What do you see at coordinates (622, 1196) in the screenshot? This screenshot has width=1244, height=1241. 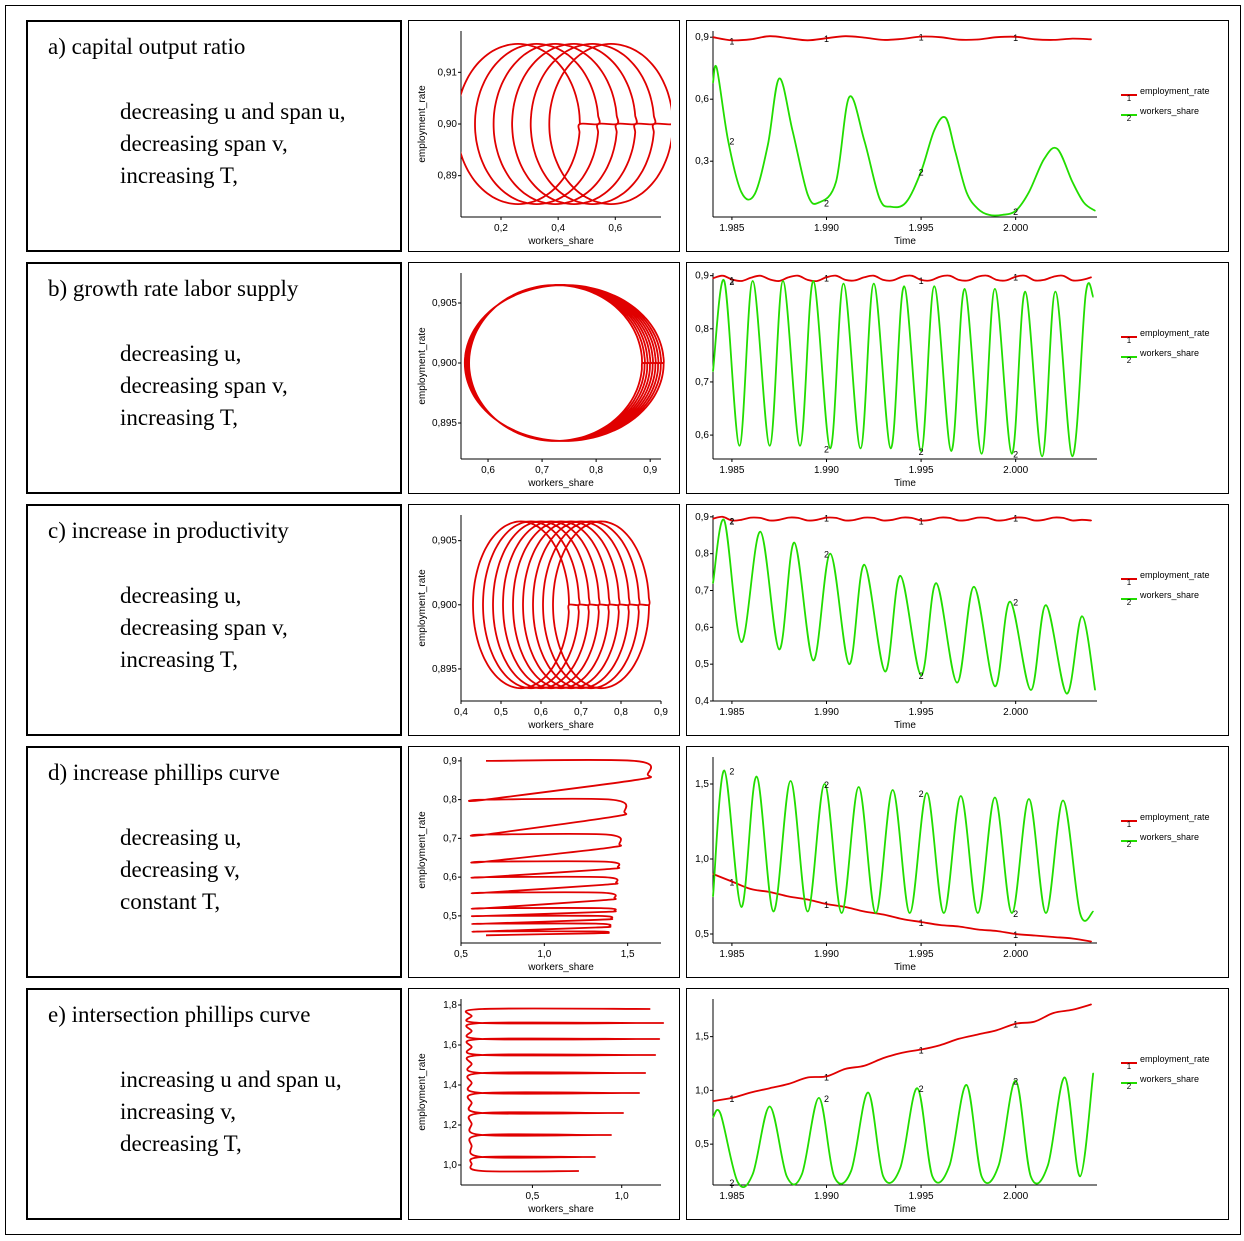 I see `x-tick-label: 1,0` at bounding box center [622, 1196].